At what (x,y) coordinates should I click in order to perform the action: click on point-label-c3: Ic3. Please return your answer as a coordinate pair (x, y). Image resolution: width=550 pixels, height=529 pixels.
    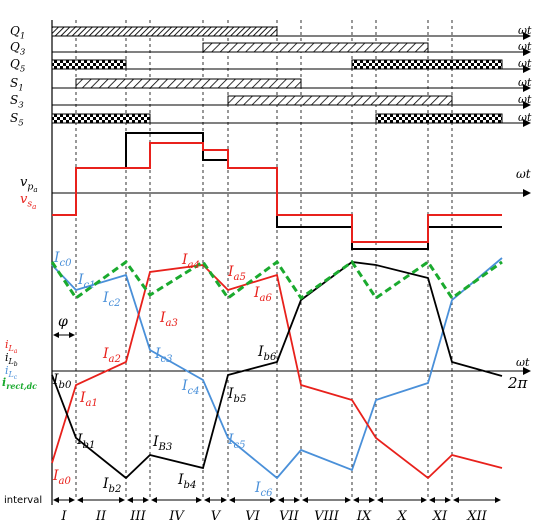
    Looking at the image, I should click on (163, 355).